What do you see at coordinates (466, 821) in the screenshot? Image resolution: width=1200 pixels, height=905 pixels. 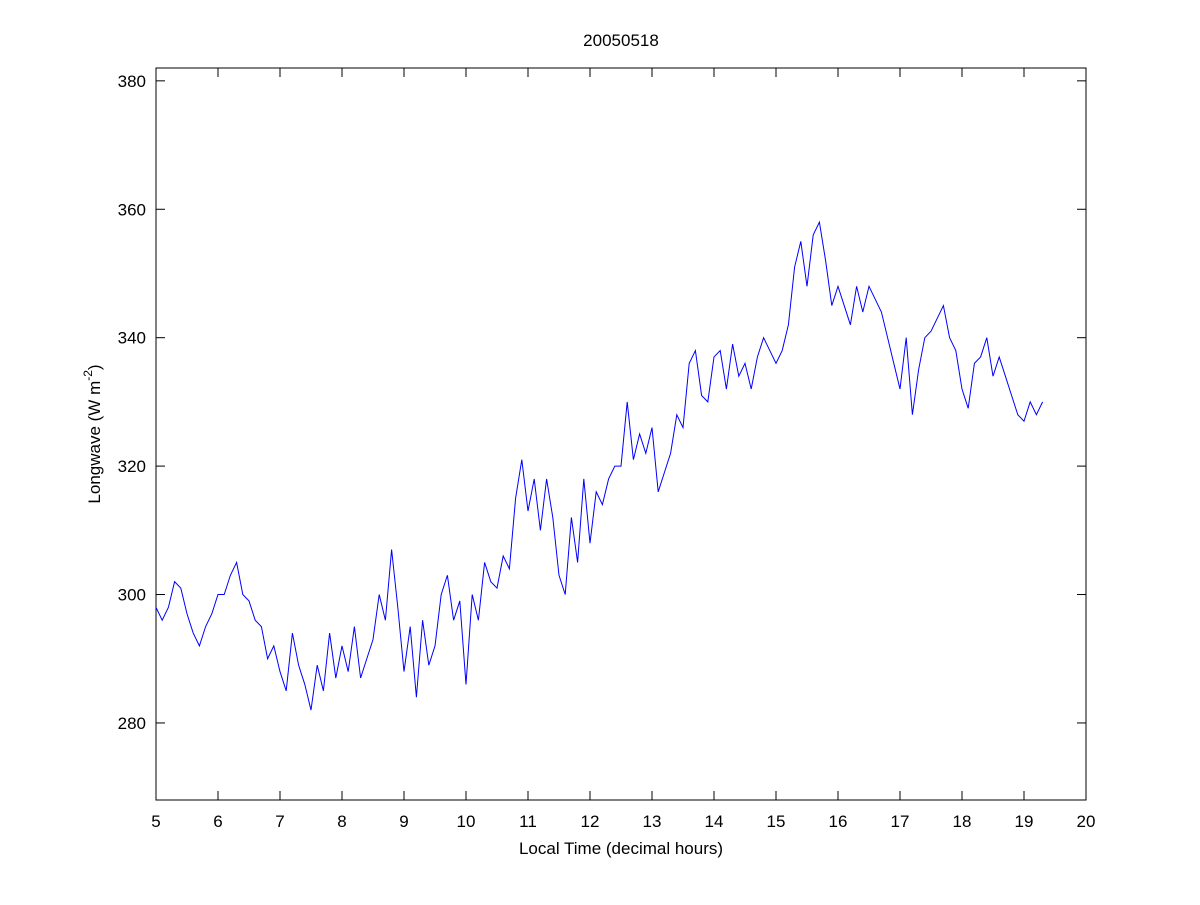 I see `x-tick-label: 10` at bounding box center [466, 821].